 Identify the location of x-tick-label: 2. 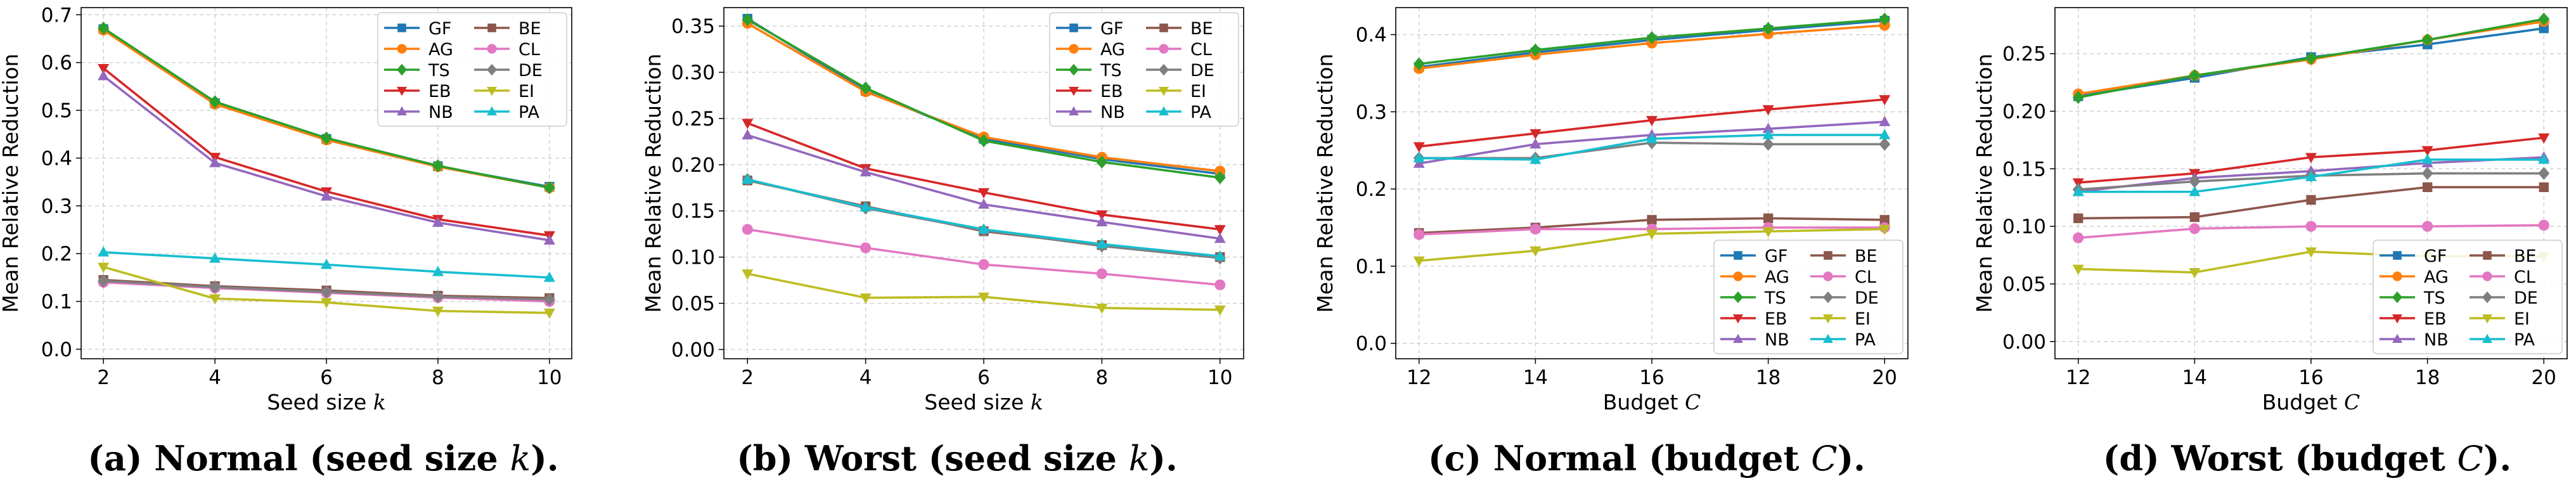
(748, 377).